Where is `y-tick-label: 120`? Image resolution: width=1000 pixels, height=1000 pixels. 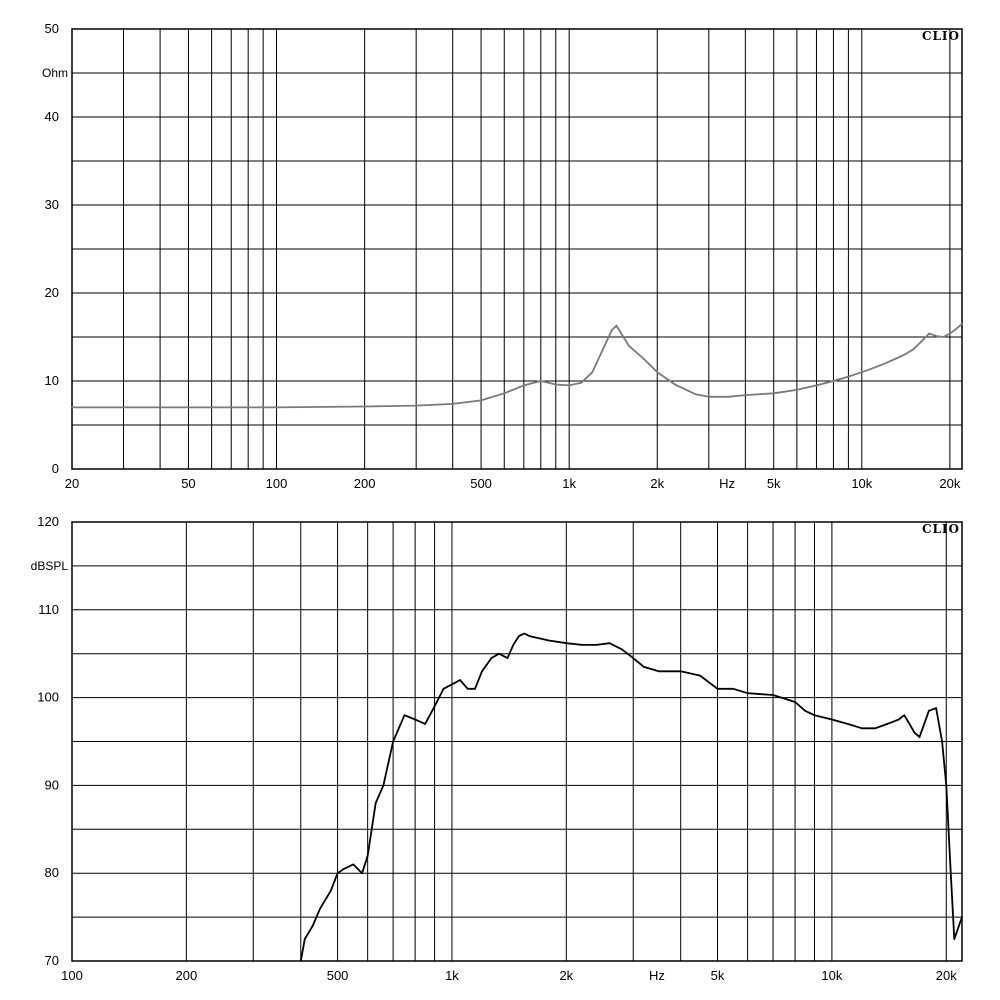
y-tick-label: 120 is located at coordinates (48, 521).